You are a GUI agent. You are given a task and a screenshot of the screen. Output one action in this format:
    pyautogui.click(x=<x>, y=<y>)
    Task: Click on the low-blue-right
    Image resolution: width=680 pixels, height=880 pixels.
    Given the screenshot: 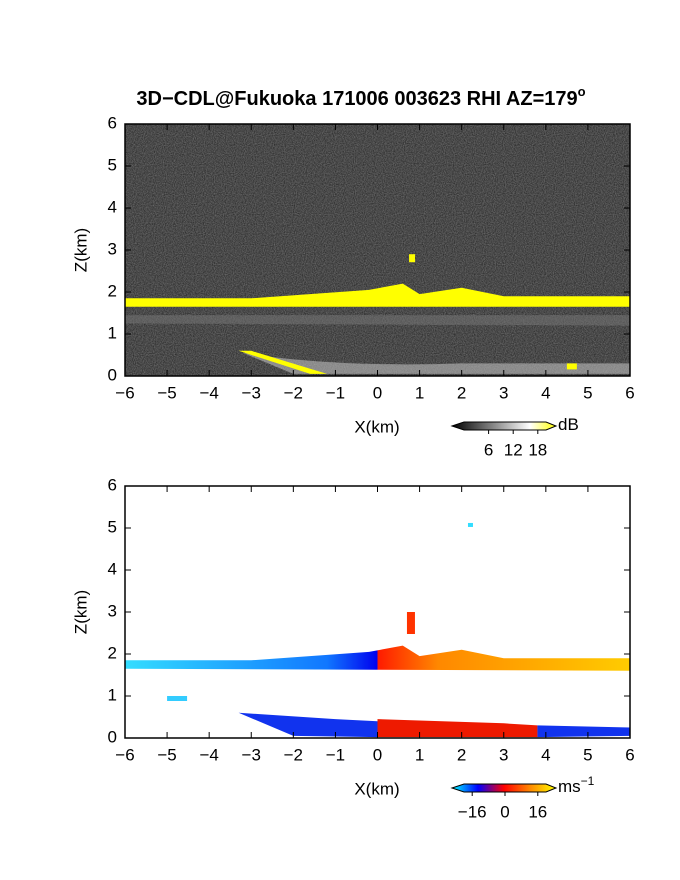 What is the action you would take?
    pyautogui.click(x=583, y=731)
    